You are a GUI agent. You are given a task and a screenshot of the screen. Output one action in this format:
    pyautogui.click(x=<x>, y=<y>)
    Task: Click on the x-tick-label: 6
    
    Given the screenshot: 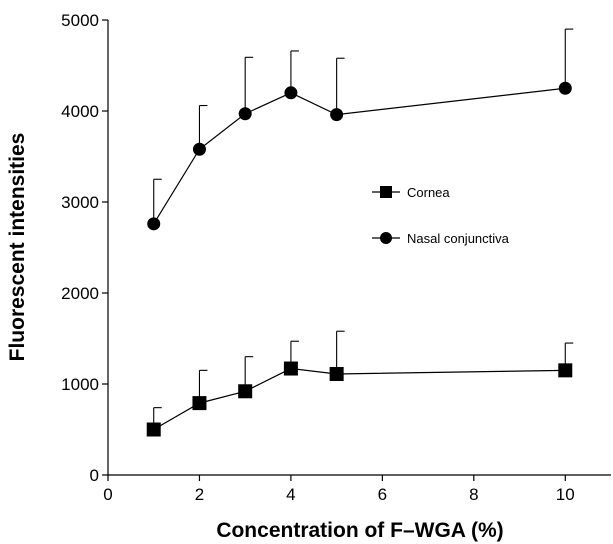 What is the action you would take?
    pyautogui.click(x=382, y=494)
    